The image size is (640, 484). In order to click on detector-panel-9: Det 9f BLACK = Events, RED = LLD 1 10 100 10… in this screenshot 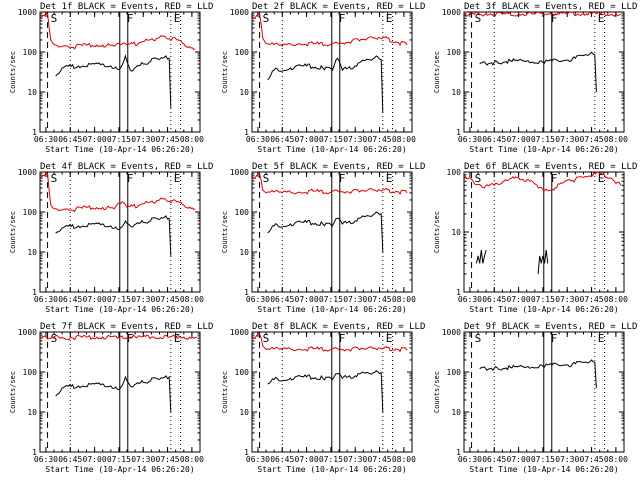, I will do `click(535, 398)`.